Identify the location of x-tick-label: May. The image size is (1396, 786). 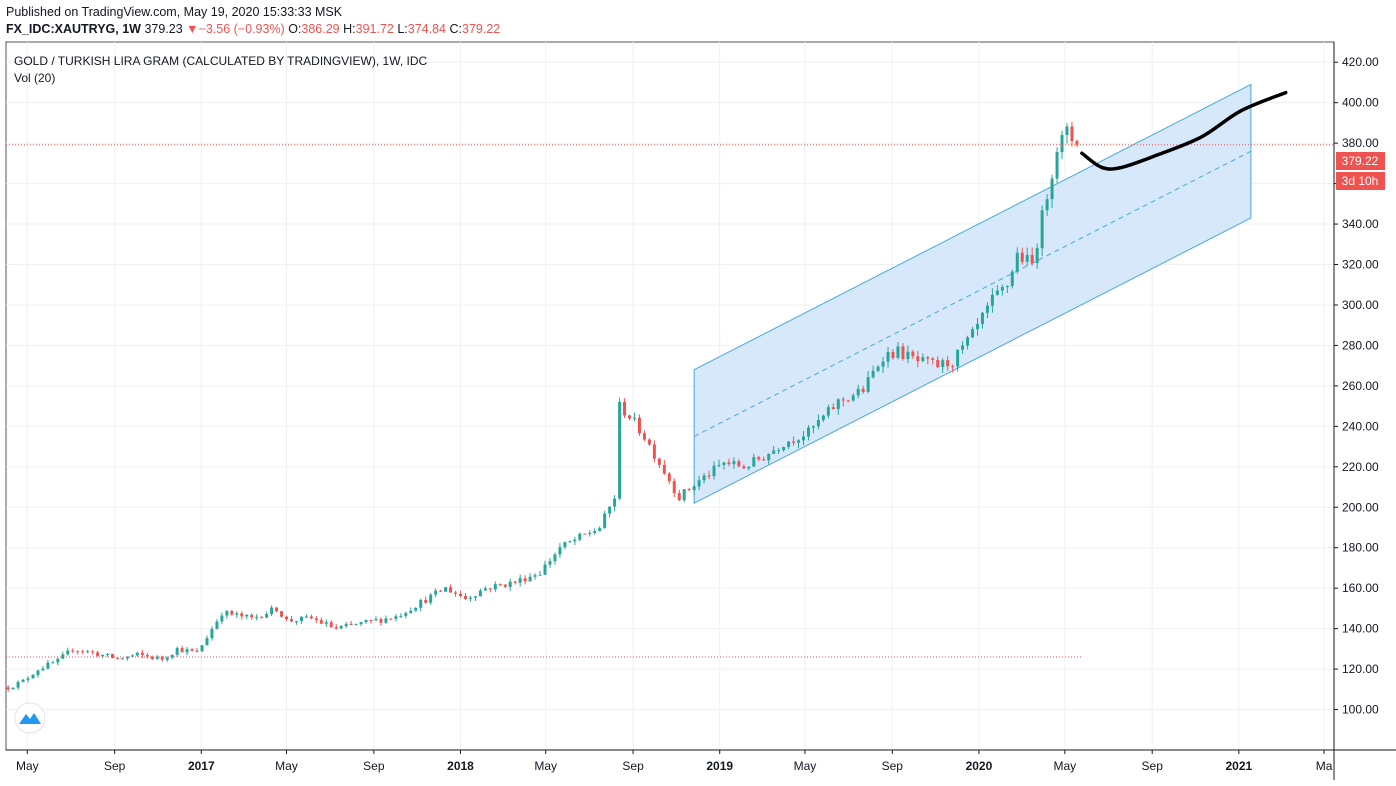
(1065, 766).